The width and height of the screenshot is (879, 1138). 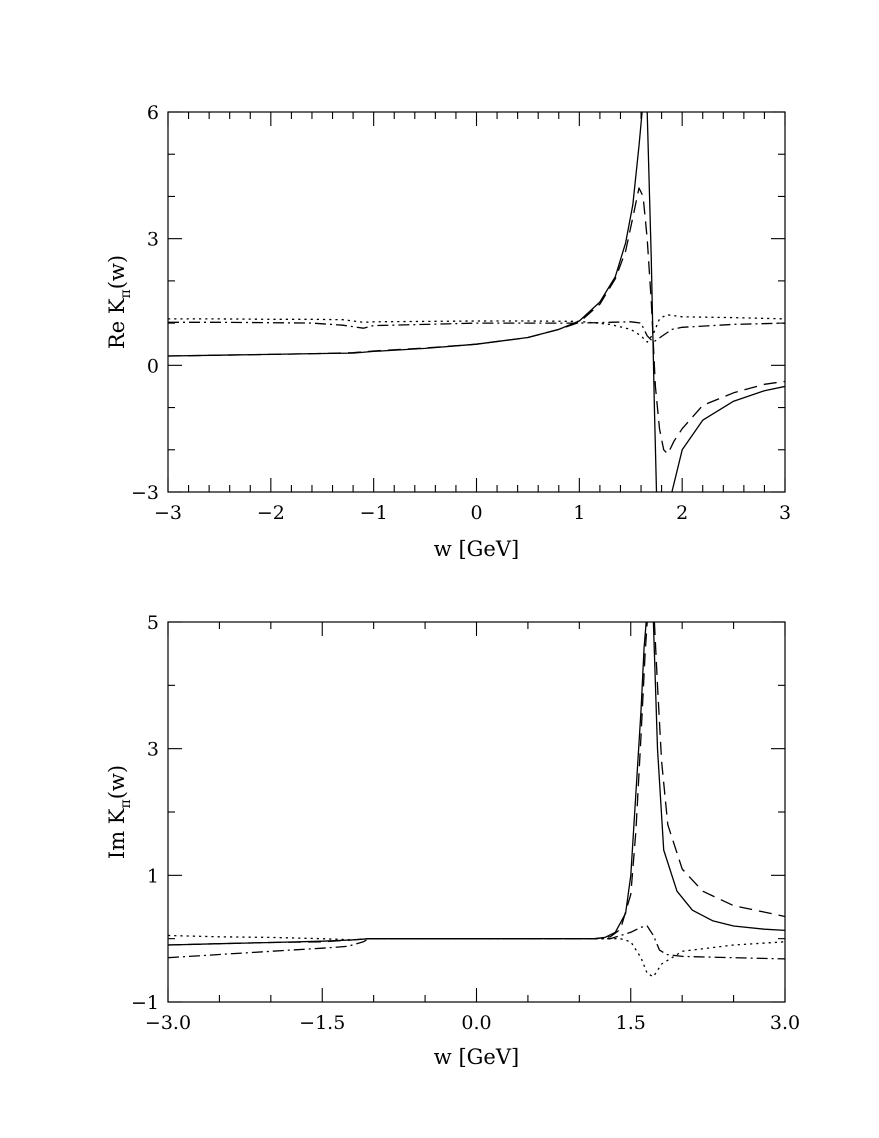 What do you see at coordinates (145, 493) in the screenshot?
I see `y-tick-label: −3` at bounding box center [145, 493].